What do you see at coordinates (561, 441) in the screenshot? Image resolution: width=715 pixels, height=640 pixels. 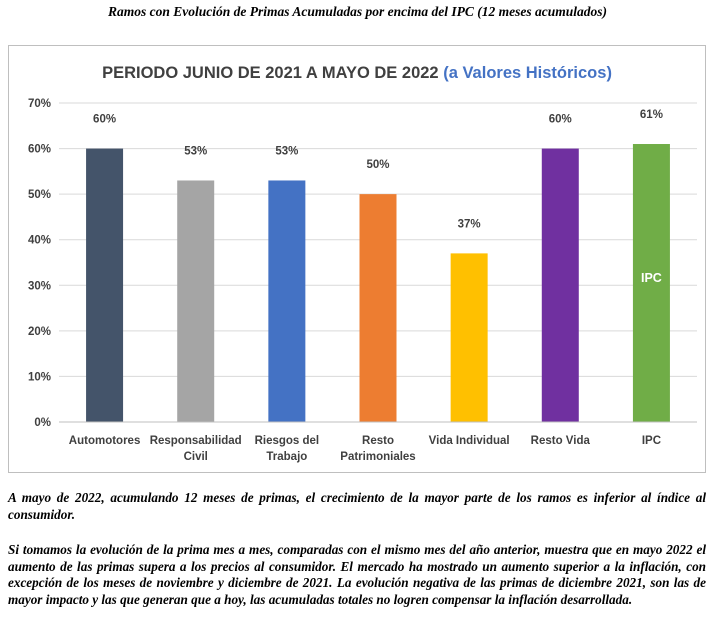 I see `category-label: Resto Vida` at bounding box center [561, 441].